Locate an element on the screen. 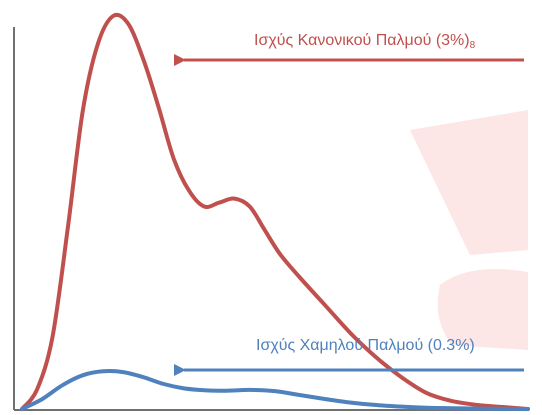  watermark-logo is located at coordinates (469, 230).